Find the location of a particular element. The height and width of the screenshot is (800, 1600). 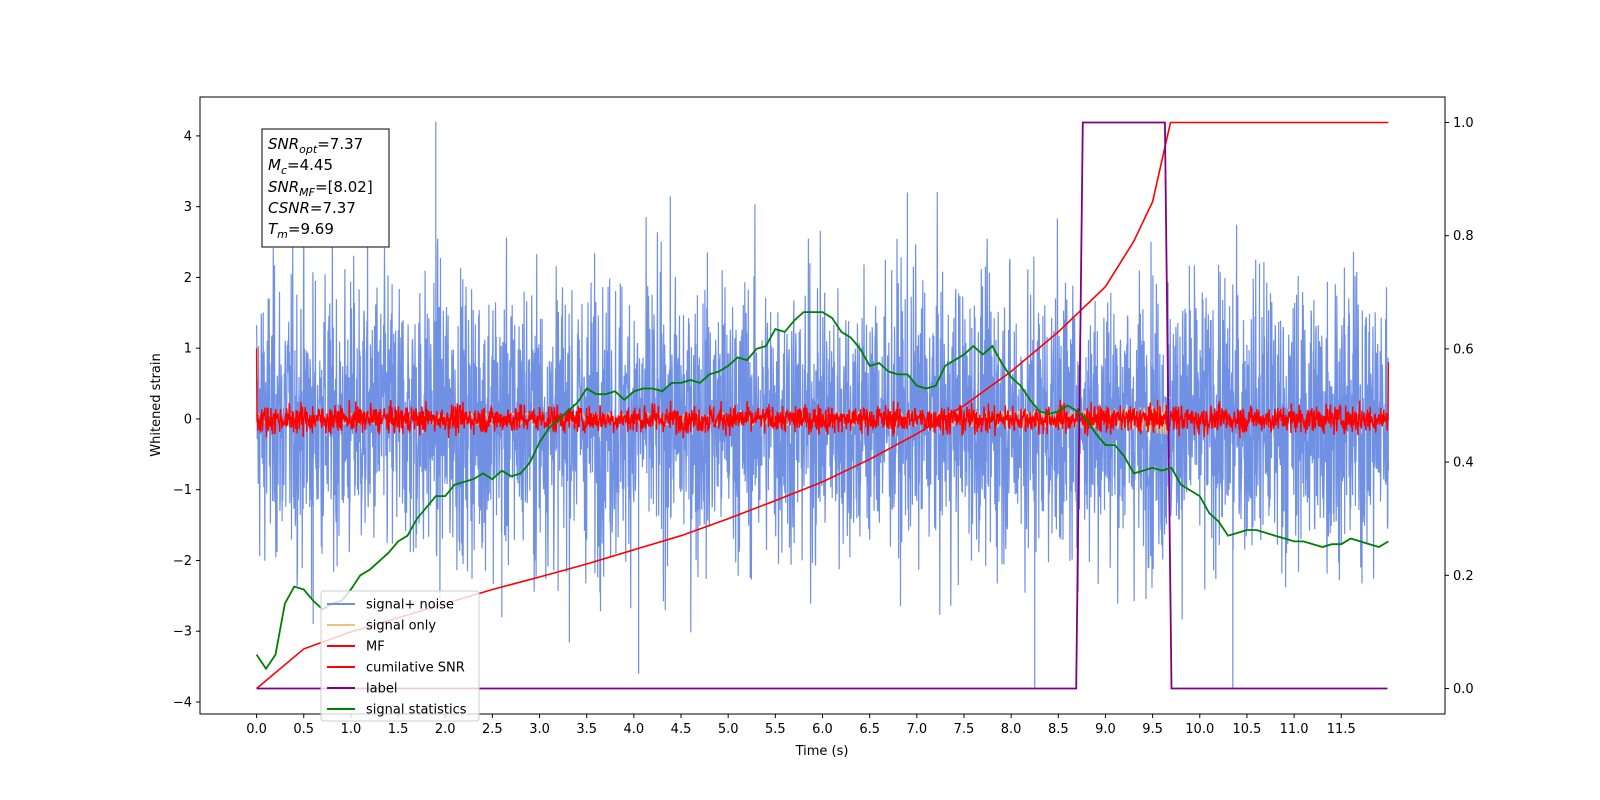

info-box-frame is located at coordinates (325, 188).